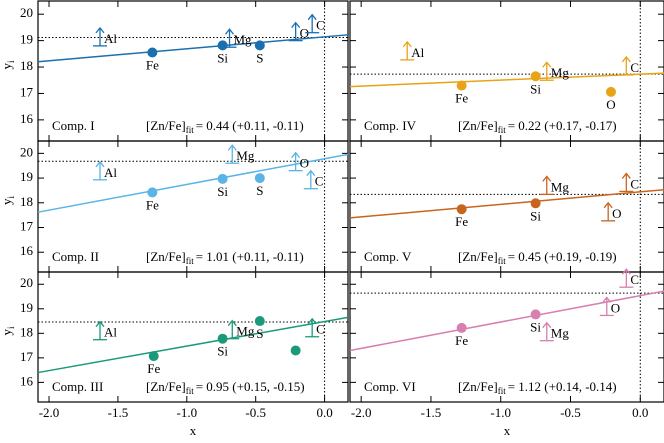  Describe the element at coordinates (26, 201) in the screenshot. I see `y-tick-label: 18` at that location.